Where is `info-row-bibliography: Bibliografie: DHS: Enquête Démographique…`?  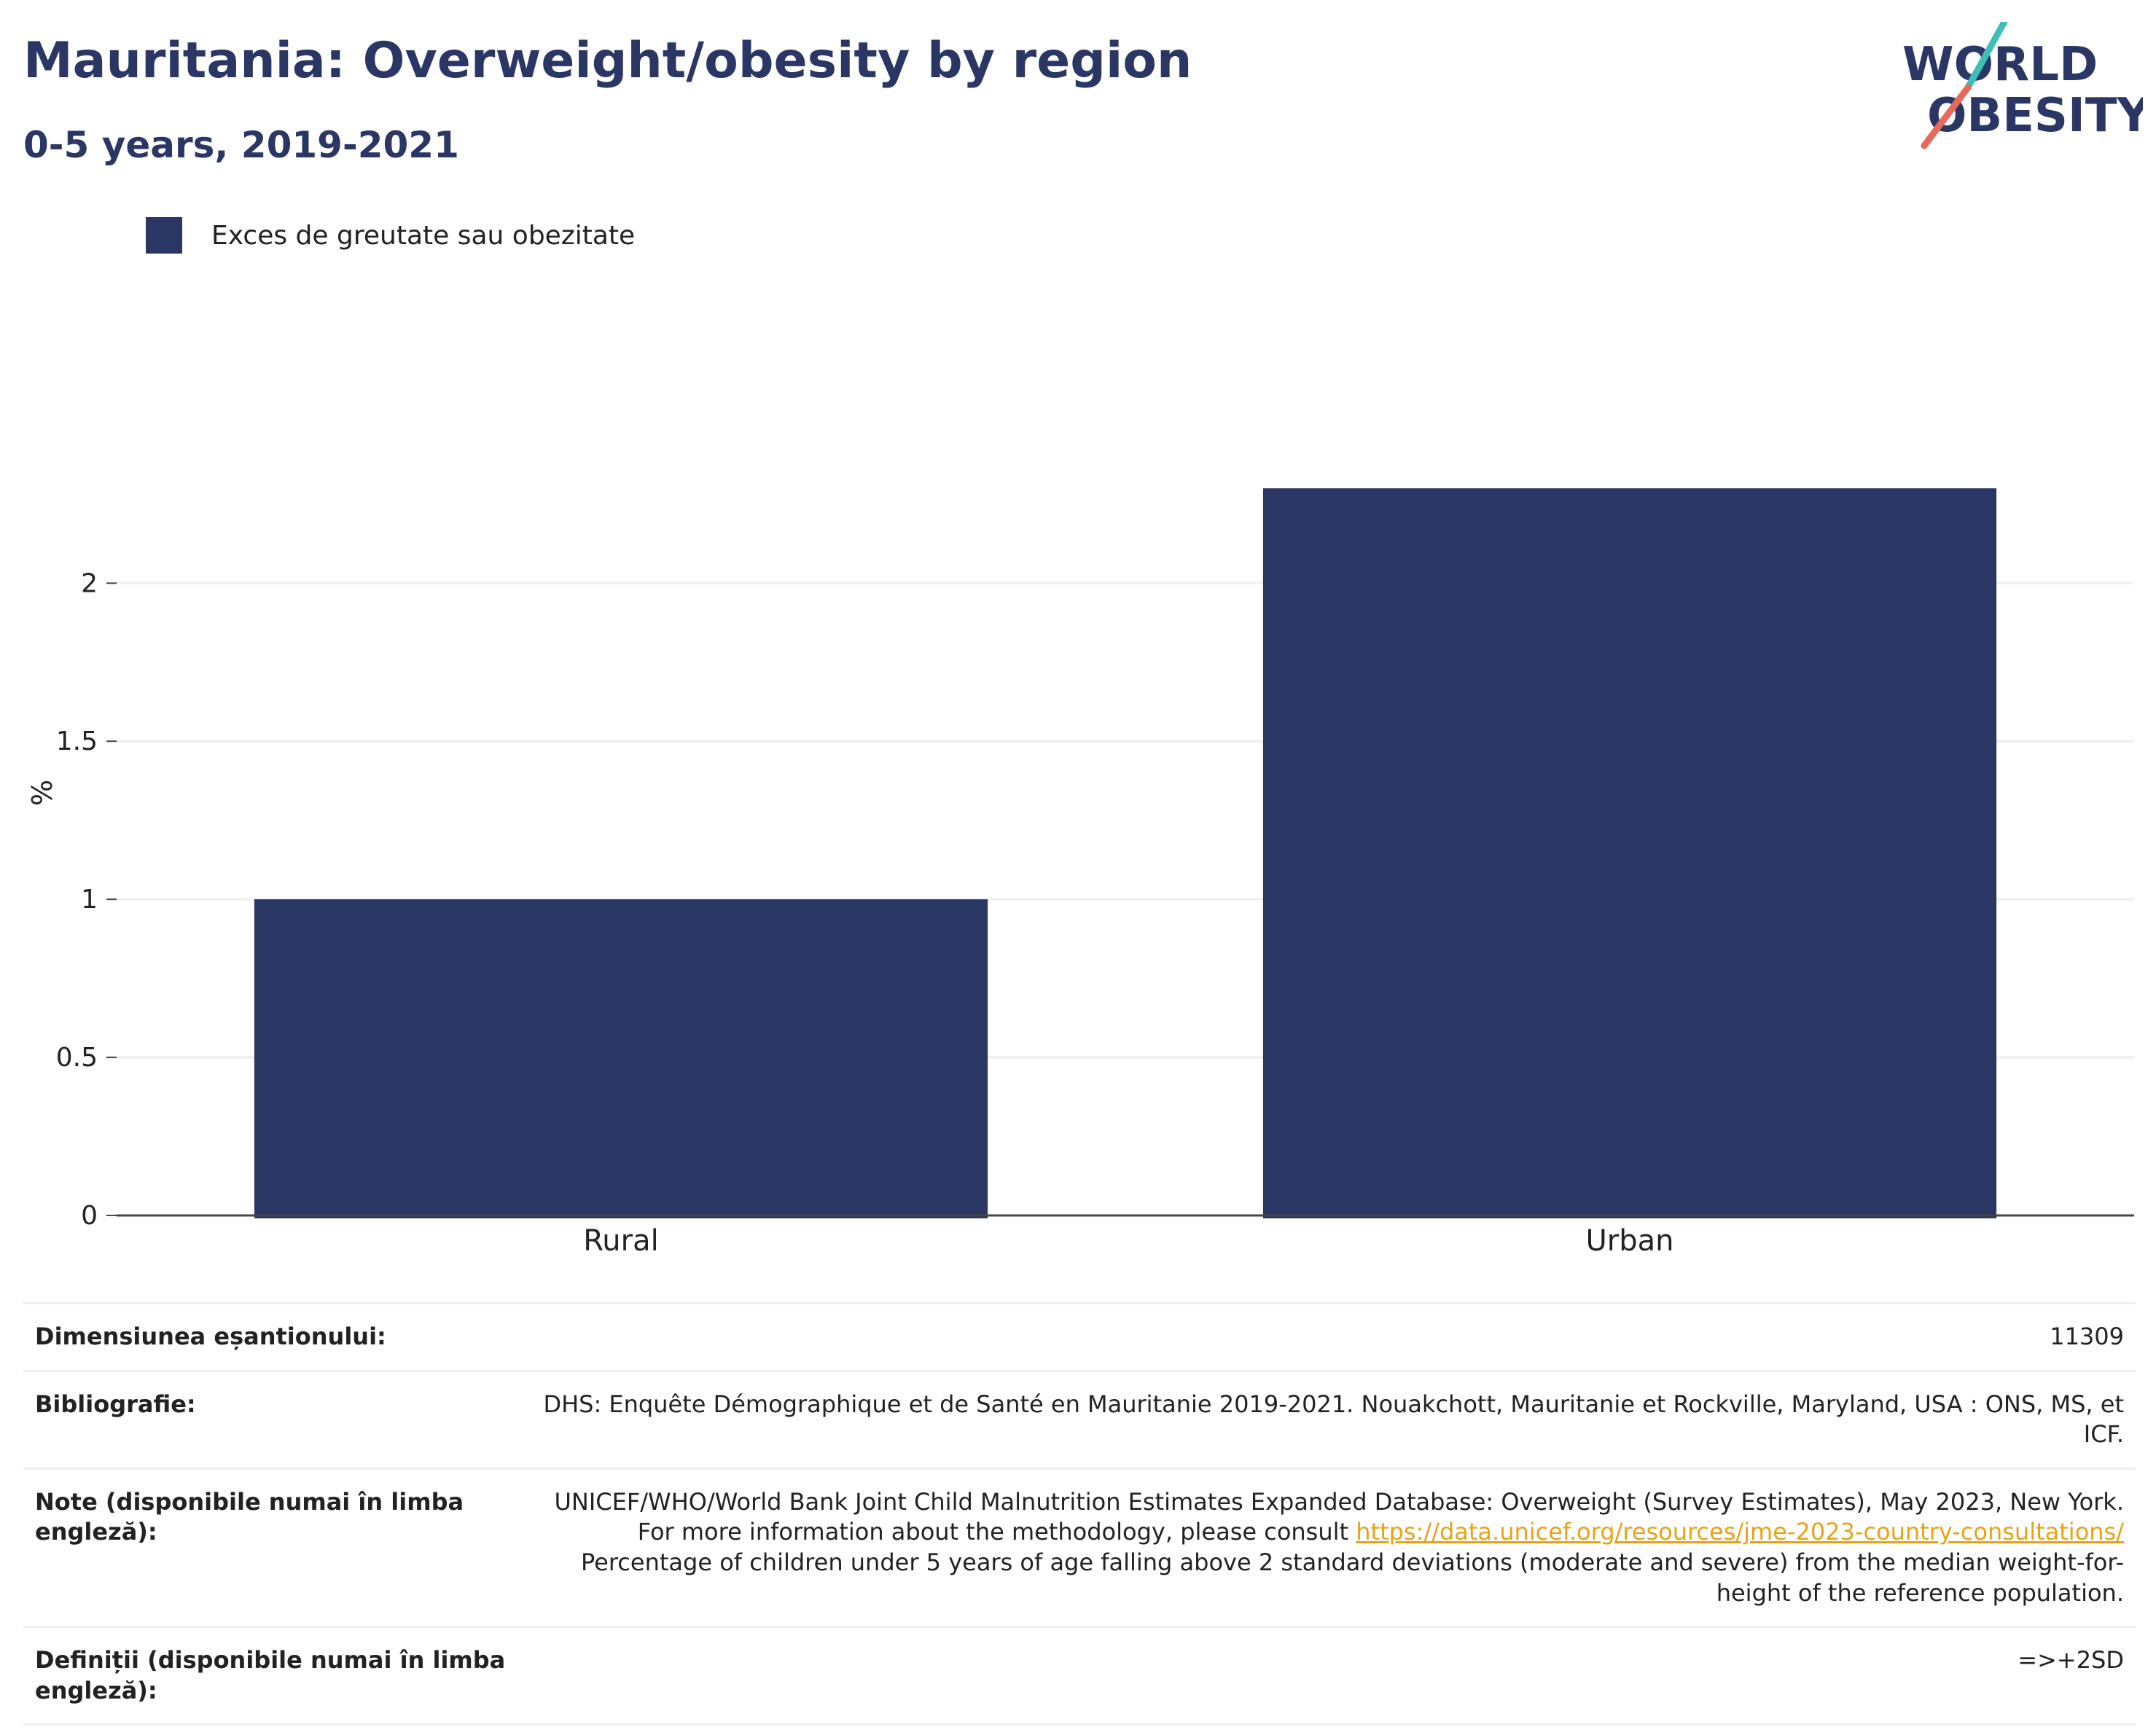
info-row-bibliography: Bibliografie: DHS: Enquête Démographique… is located at coordinates (1079, 1419).